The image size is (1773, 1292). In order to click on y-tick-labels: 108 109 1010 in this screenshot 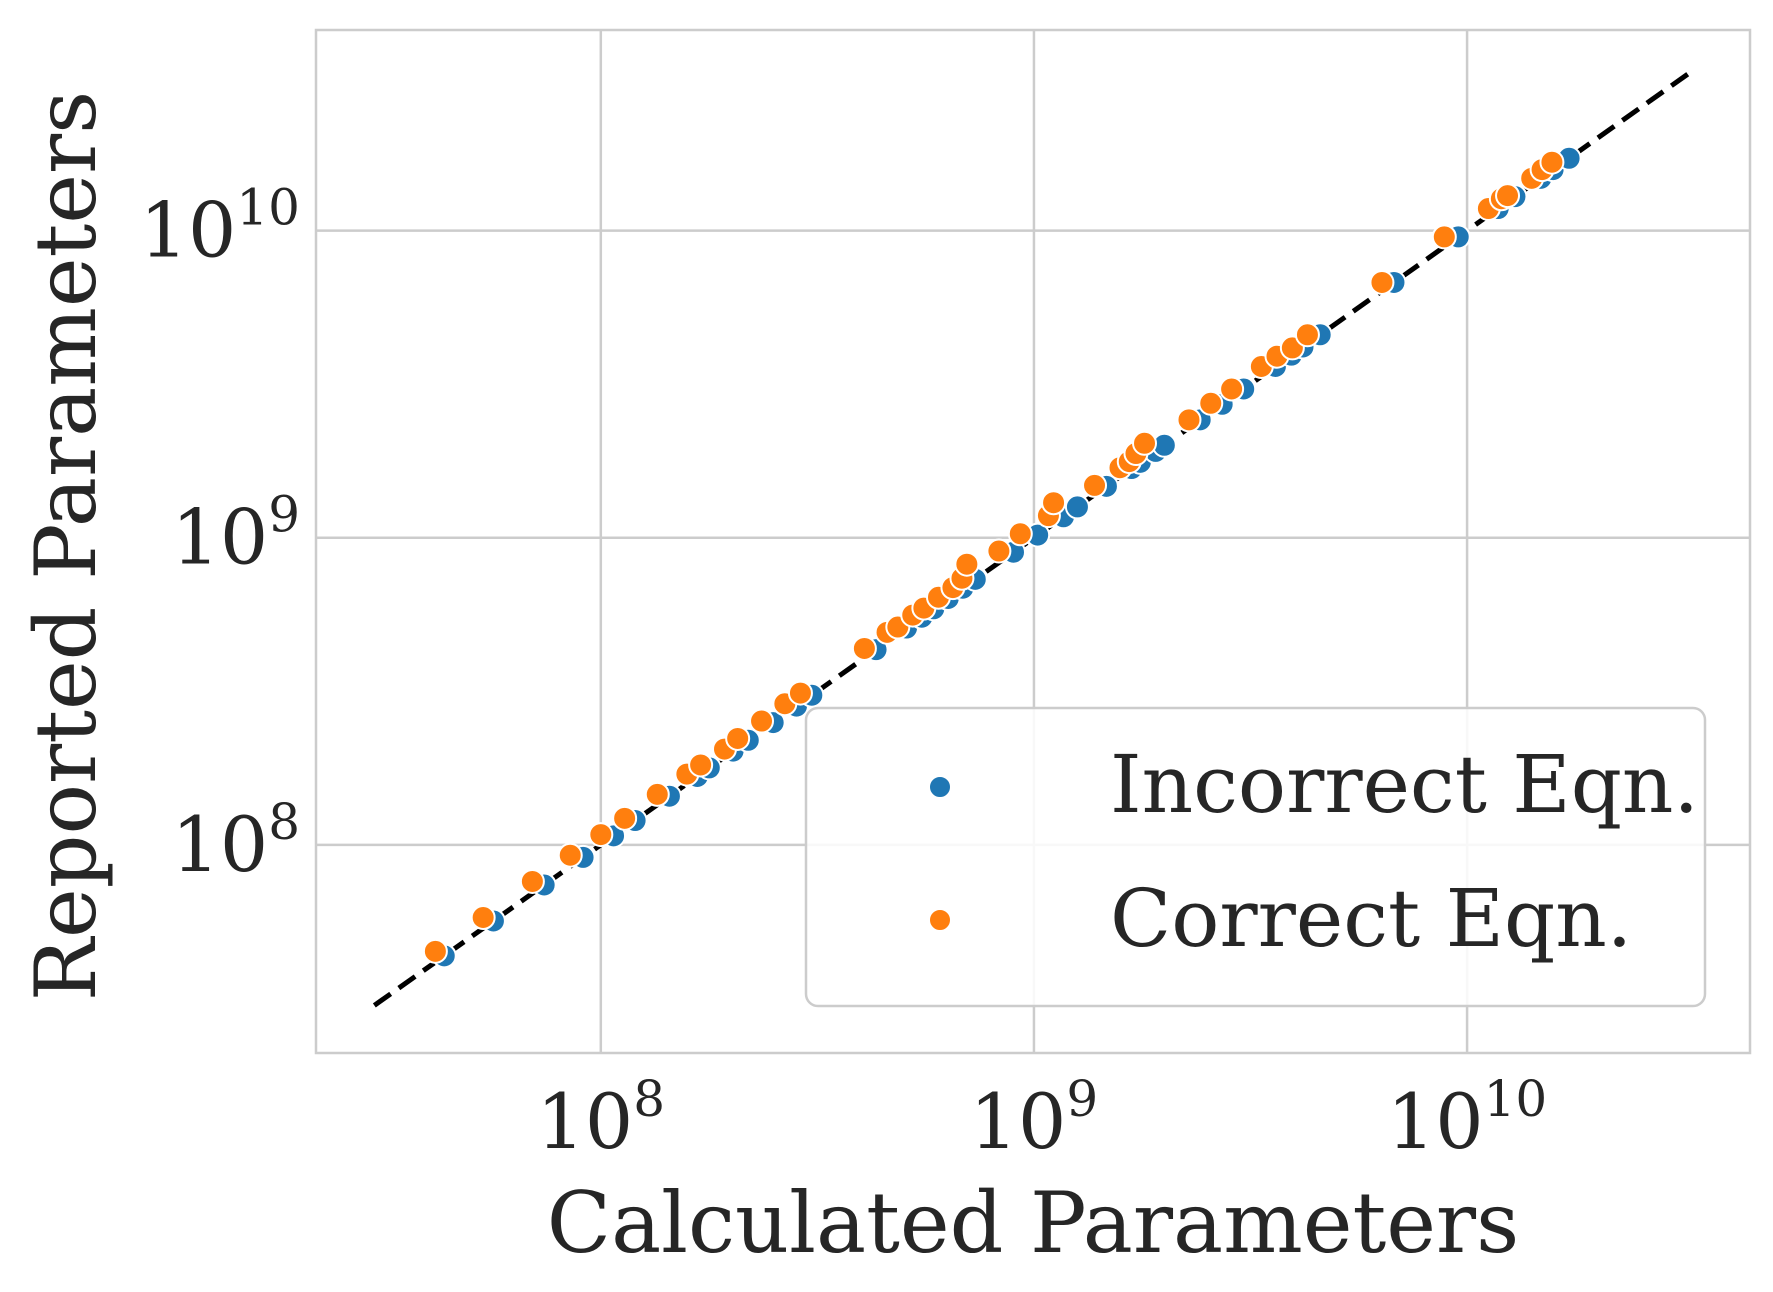, I will do `click(220, 534)`.